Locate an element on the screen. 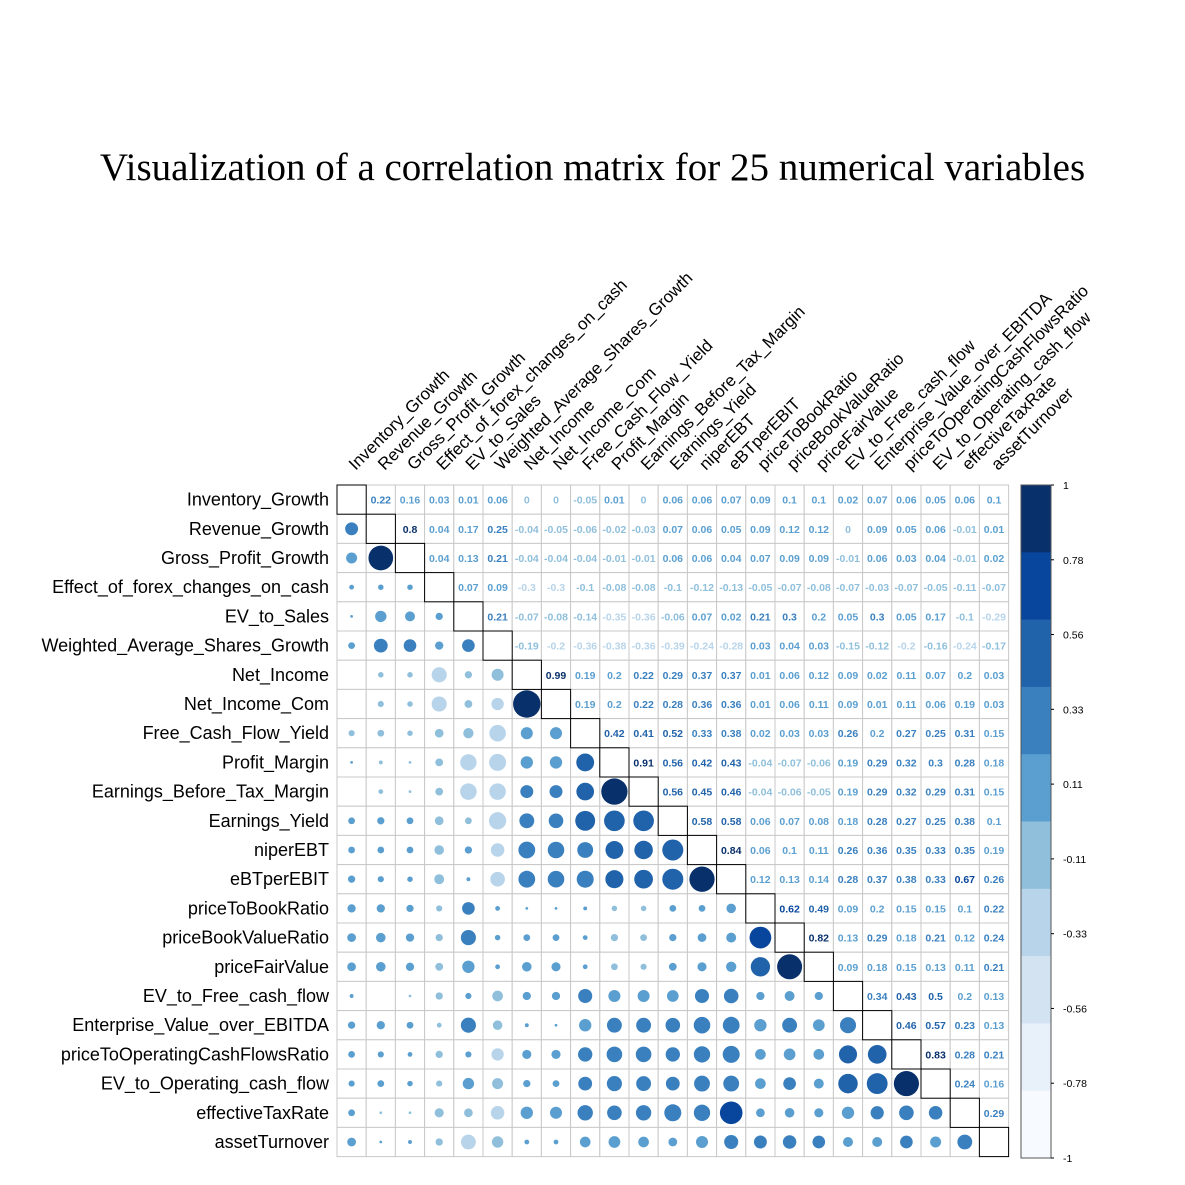 This screenshot has width=1185, height=1185. correlation-value: 0.11 is located at coordinates (906, 676).